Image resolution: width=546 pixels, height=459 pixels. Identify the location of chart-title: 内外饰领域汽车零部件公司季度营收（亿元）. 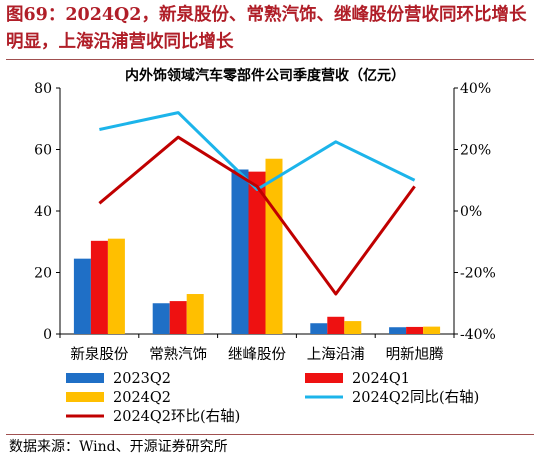
(265, 75).